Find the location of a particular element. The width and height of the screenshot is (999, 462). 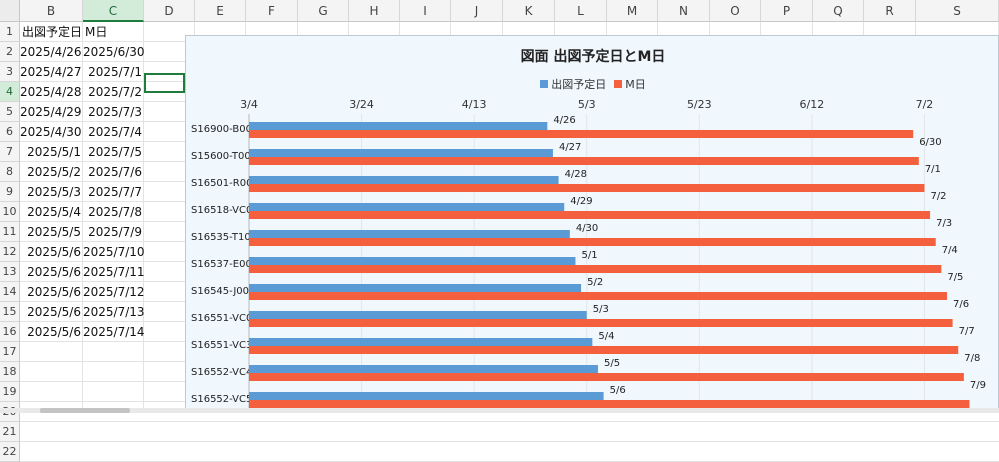

row-header-21: 21 is located at coordinates (10, 432).